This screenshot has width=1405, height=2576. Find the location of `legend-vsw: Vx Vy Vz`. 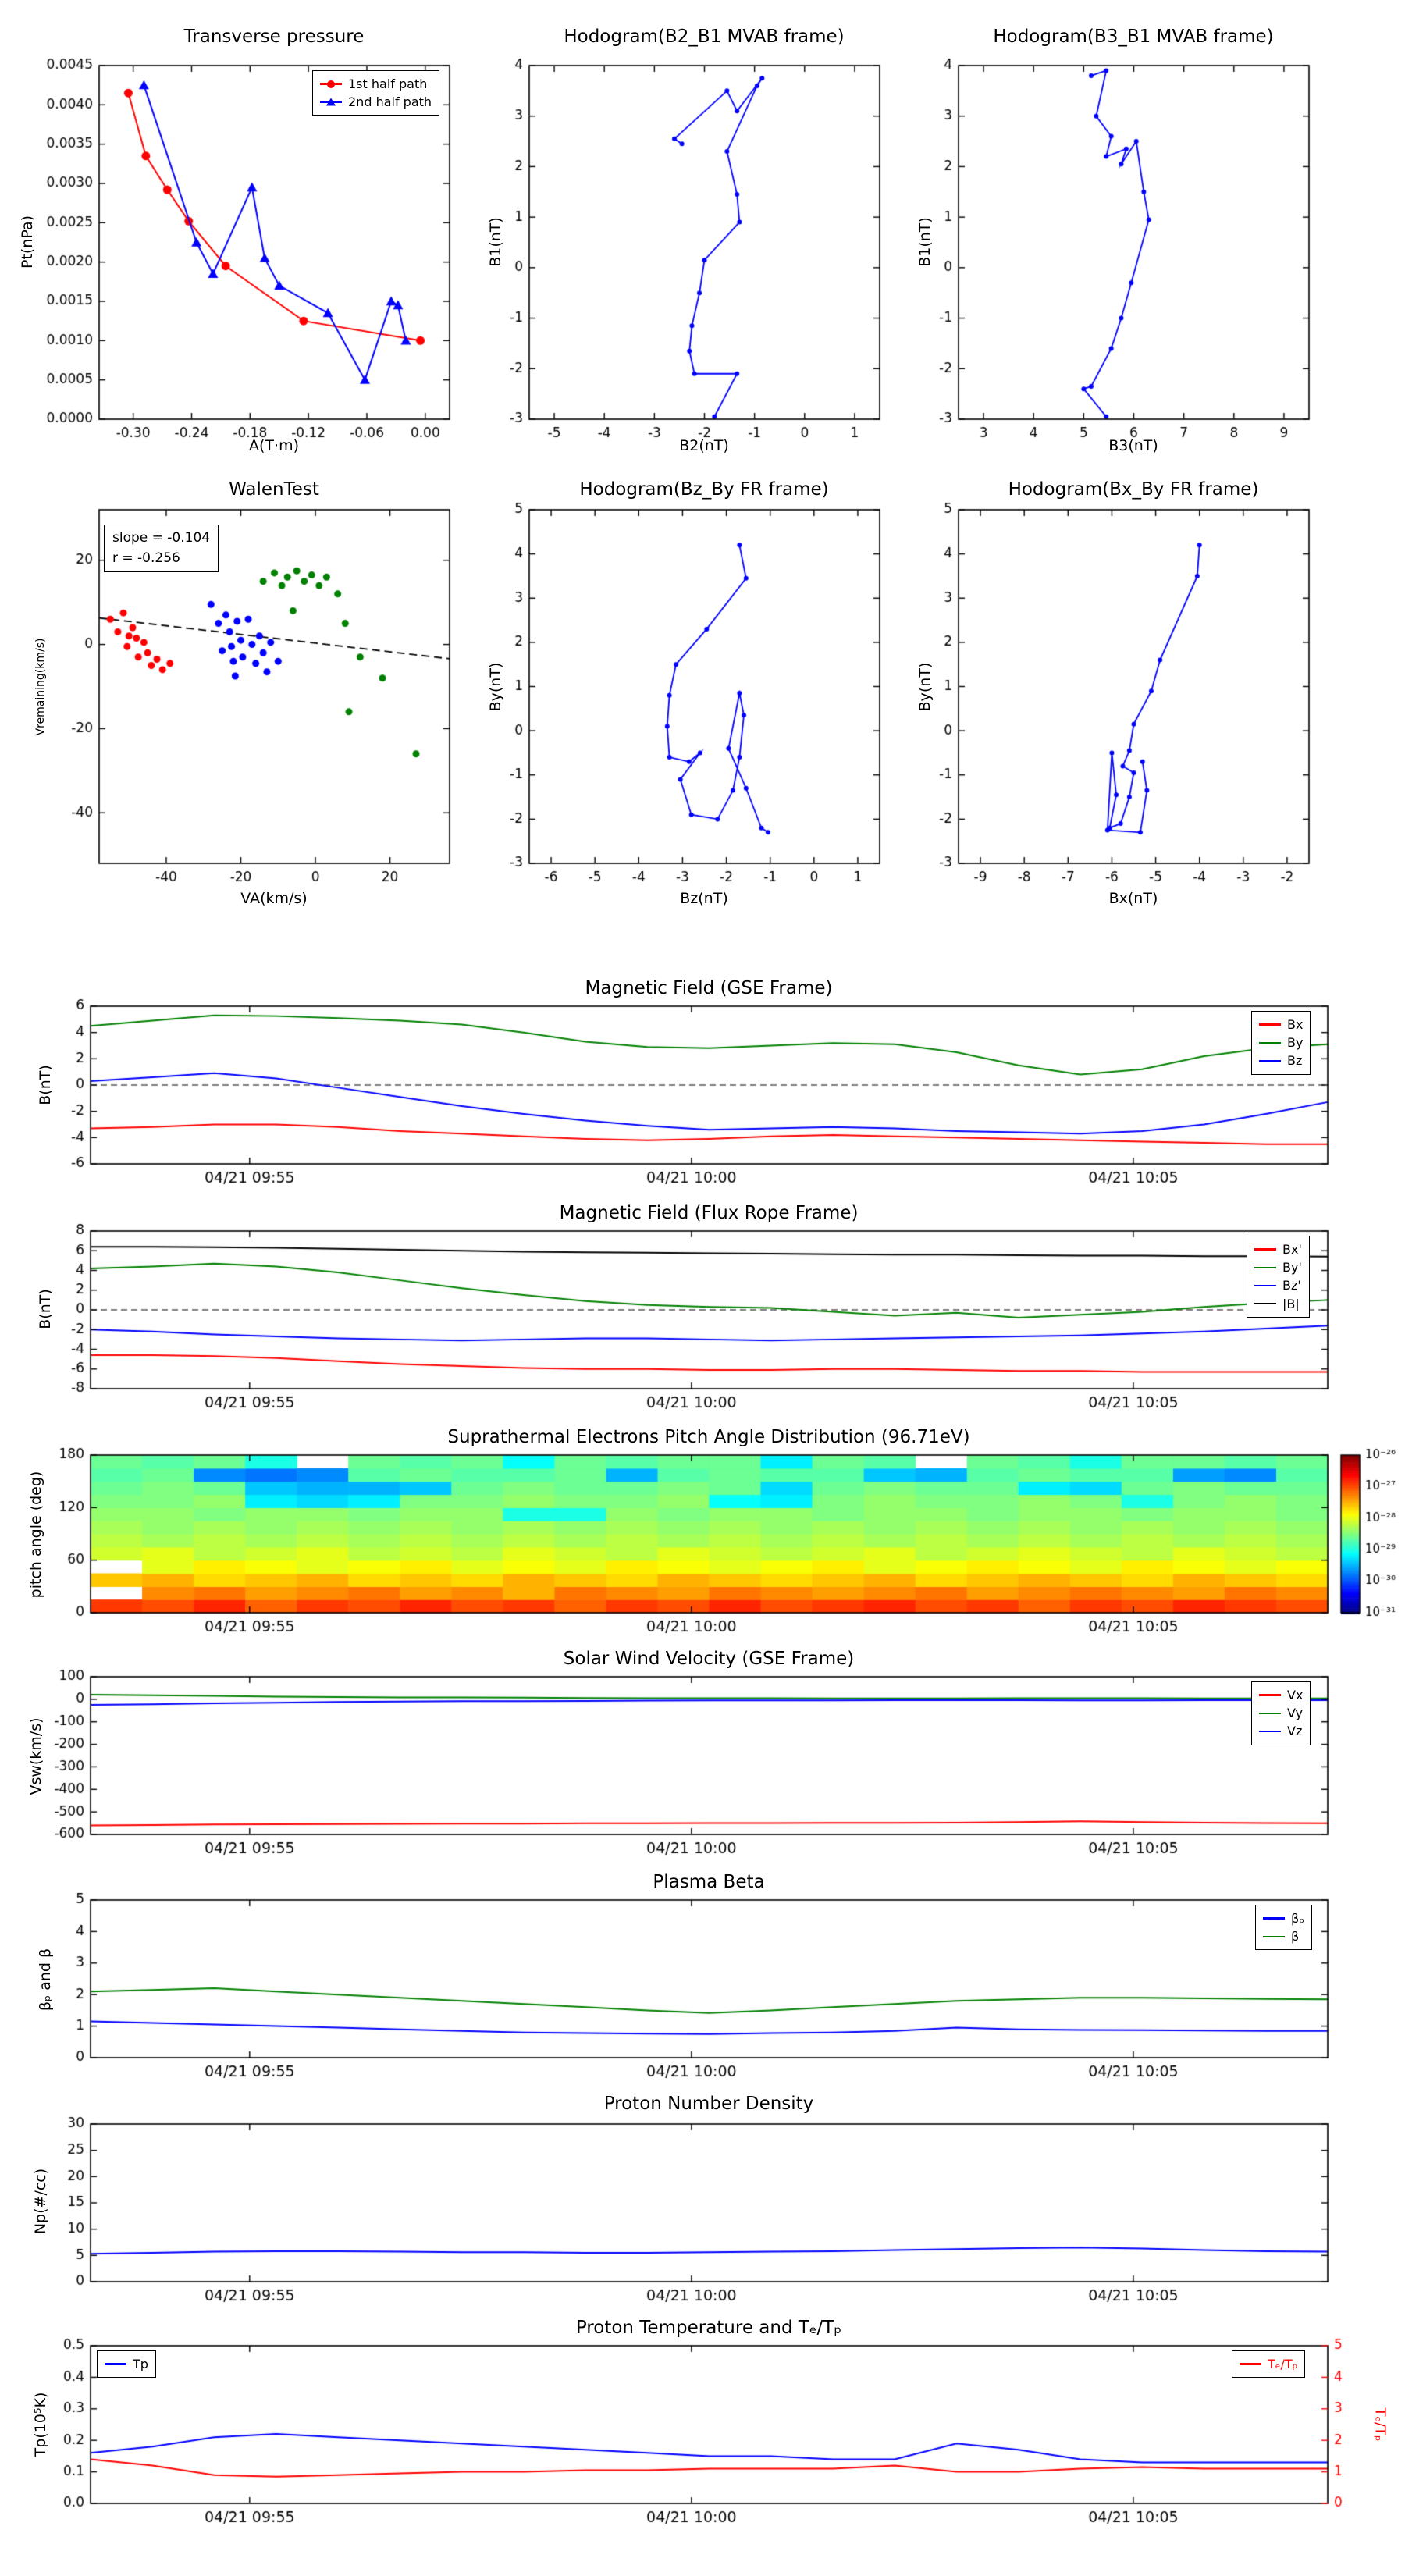

legend-vsw: Vx Vy Vz is located at coordinates (1281, 1713).